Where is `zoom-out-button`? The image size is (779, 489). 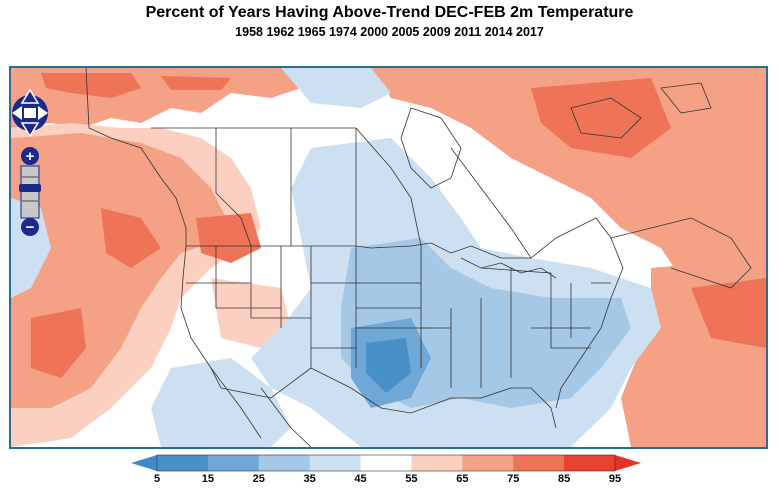 zoom-out-button is located at coordinates (30, 227).